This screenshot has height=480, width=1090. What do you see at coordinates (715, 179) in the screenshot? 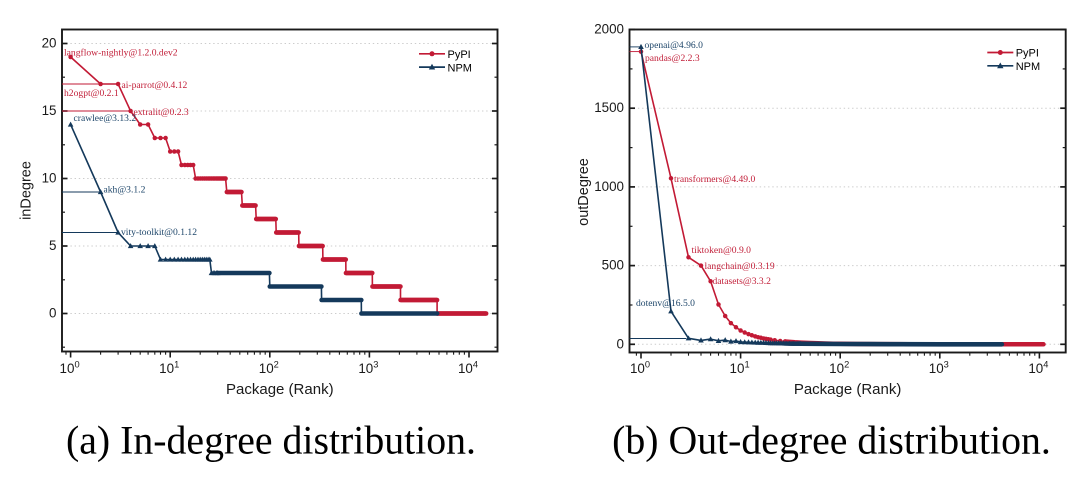
I see `svg-text: transformers@4.49.0` at bounding box center [715, 179].